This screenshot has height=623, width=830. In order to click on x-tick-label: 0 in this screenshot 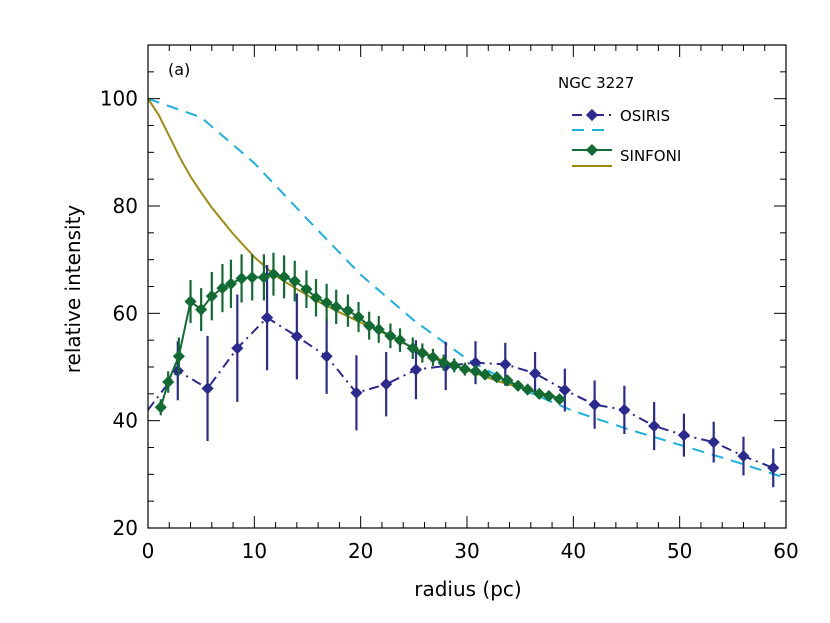, I will do `click(148, 551)`.